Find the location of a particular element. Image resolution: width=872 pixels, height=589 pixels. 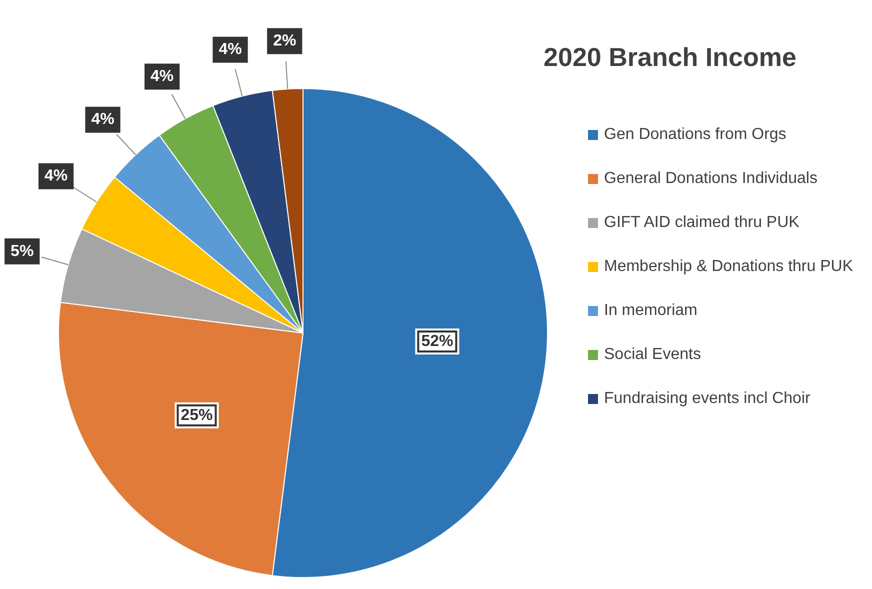

legend-label: Membership & Donations thru PUK is located at coordinates (728, 267).